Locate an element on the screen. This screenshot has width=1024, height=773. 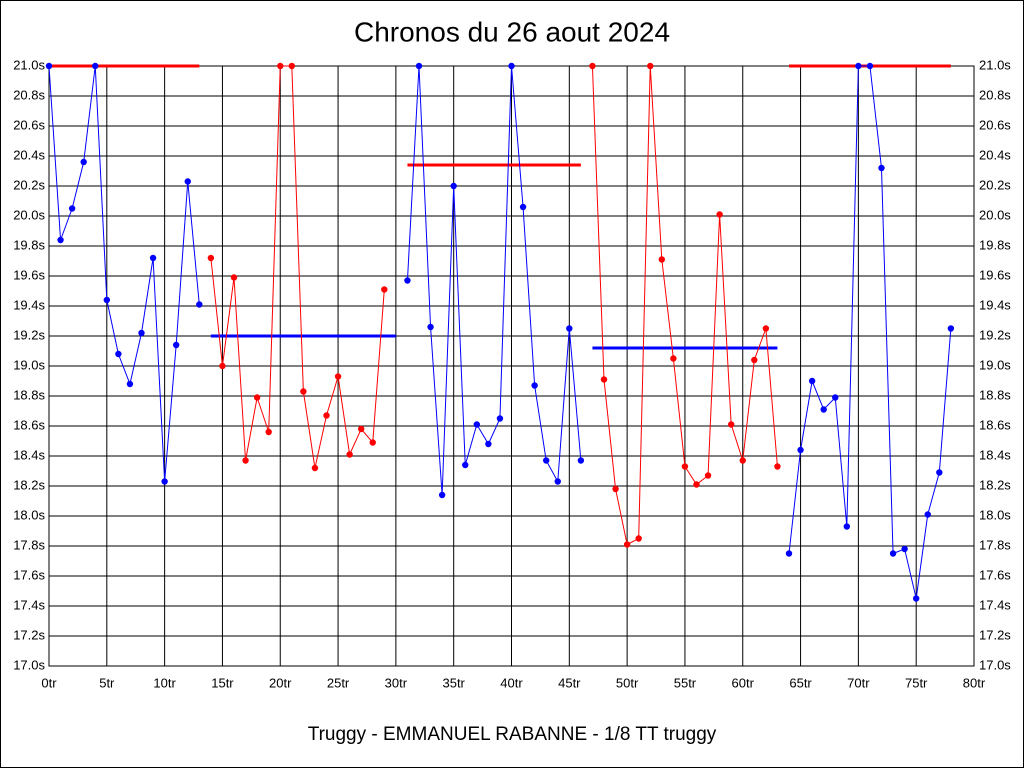
y-tick-label: 19.2s is located at coordinates (29, 334).